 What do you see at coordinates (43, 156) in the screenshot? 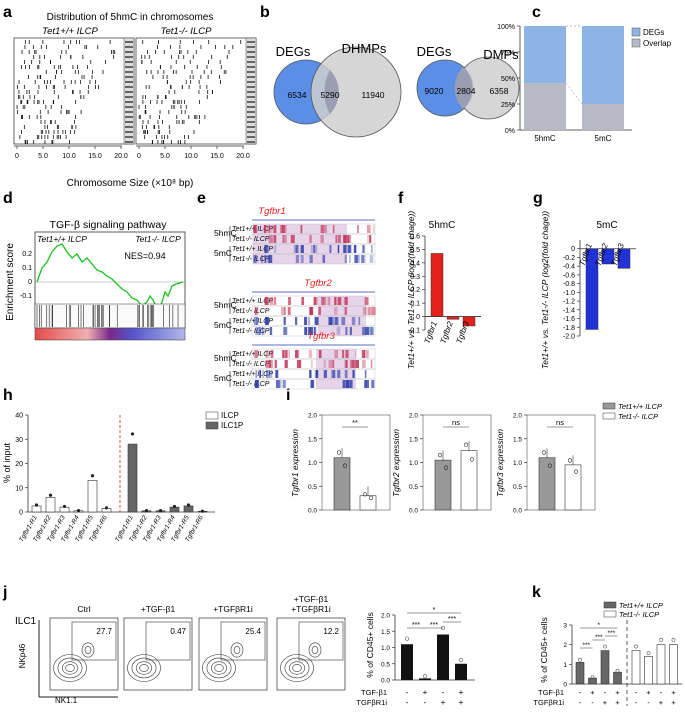
I see `panel-a-xtick-label: 5.0` at bounding box center [43, 156].